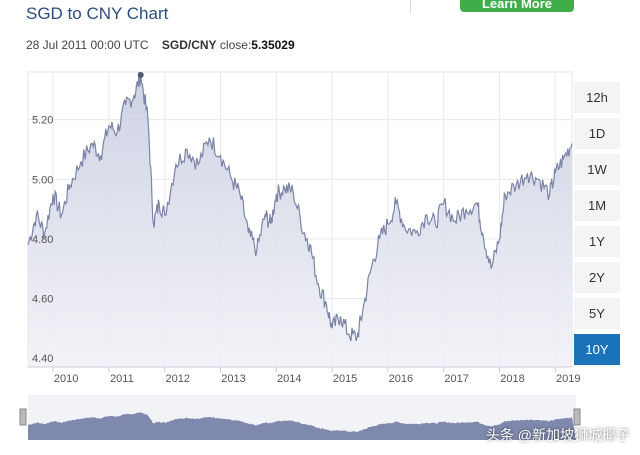 This screenshot has width=640, height=455. Describe the element at coordinates (410, 7) in the screenshot. I see `top-divider` at that location.